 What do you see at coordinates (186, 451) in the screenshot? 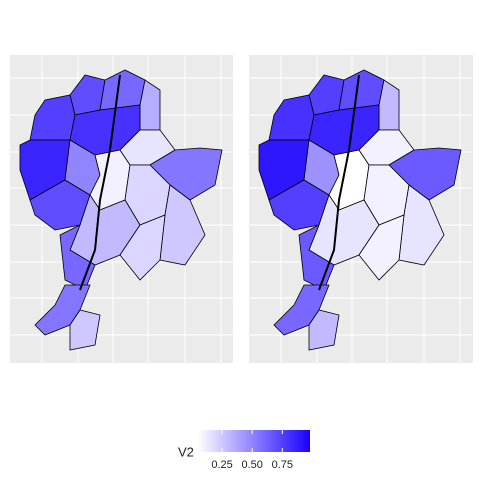
I see `legend-title: V2` at bounding box center [186, 451].